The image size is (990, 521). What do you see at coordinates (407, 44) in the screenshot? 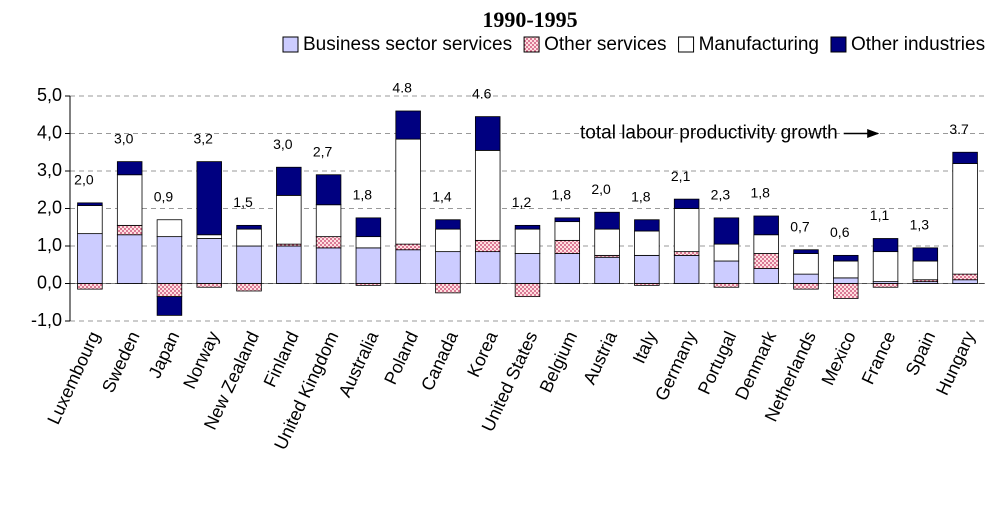
I see `legend-label: Business sector services` at bounding box center [407, 44].